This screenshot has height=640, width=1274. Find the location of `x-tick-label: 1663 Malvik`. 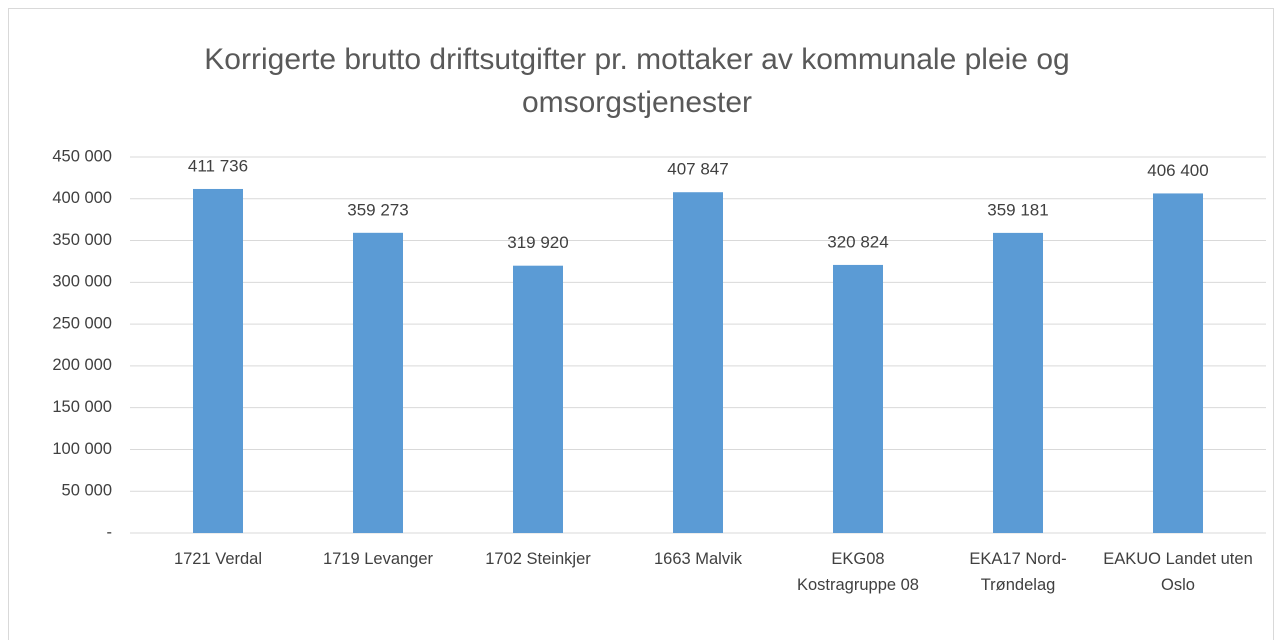

x-tick-label: 1663 Malvik is located at coordinates (698, 559).